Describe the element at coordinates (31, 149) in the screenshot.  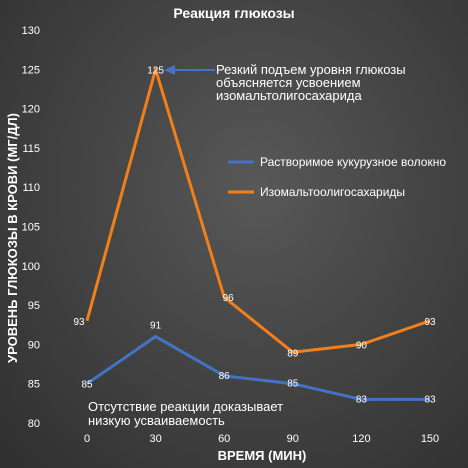
I see `y-tick-label: 115` at that location.